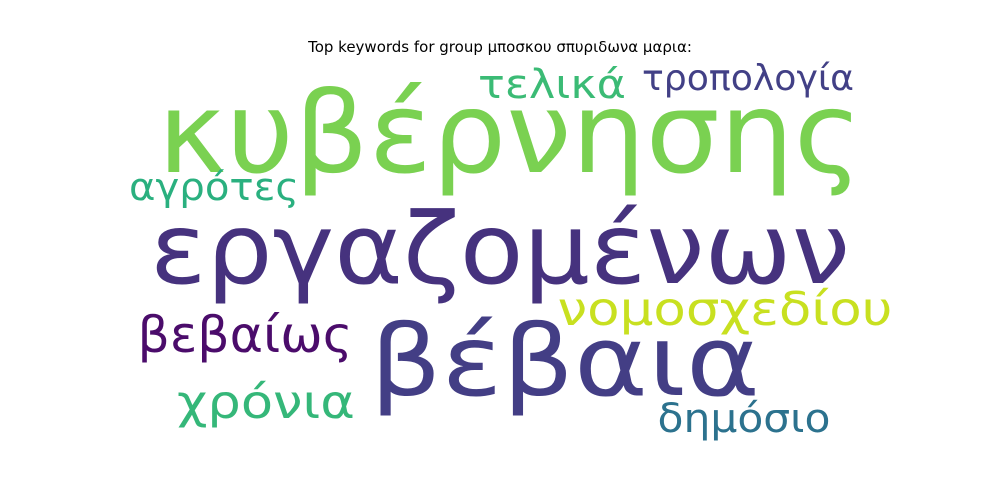  Describe the element at coordinates (565, 362) in the screenshot. I see `word-vevaia: βέβαια` at that location.